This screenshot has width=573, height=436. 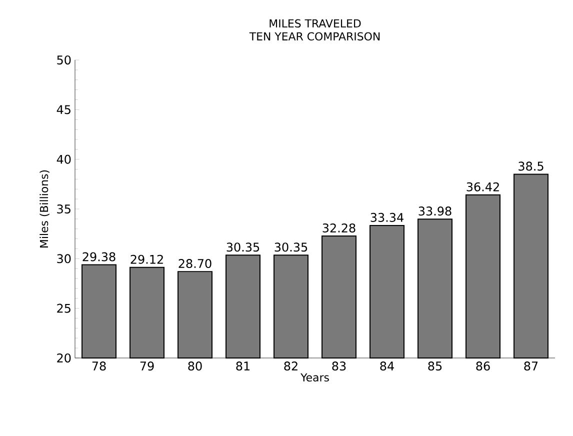 What do you see at coordinates (63, 109) in the screenshot?
I see `y-tick-label: 45` at bounding box center [63, 109].